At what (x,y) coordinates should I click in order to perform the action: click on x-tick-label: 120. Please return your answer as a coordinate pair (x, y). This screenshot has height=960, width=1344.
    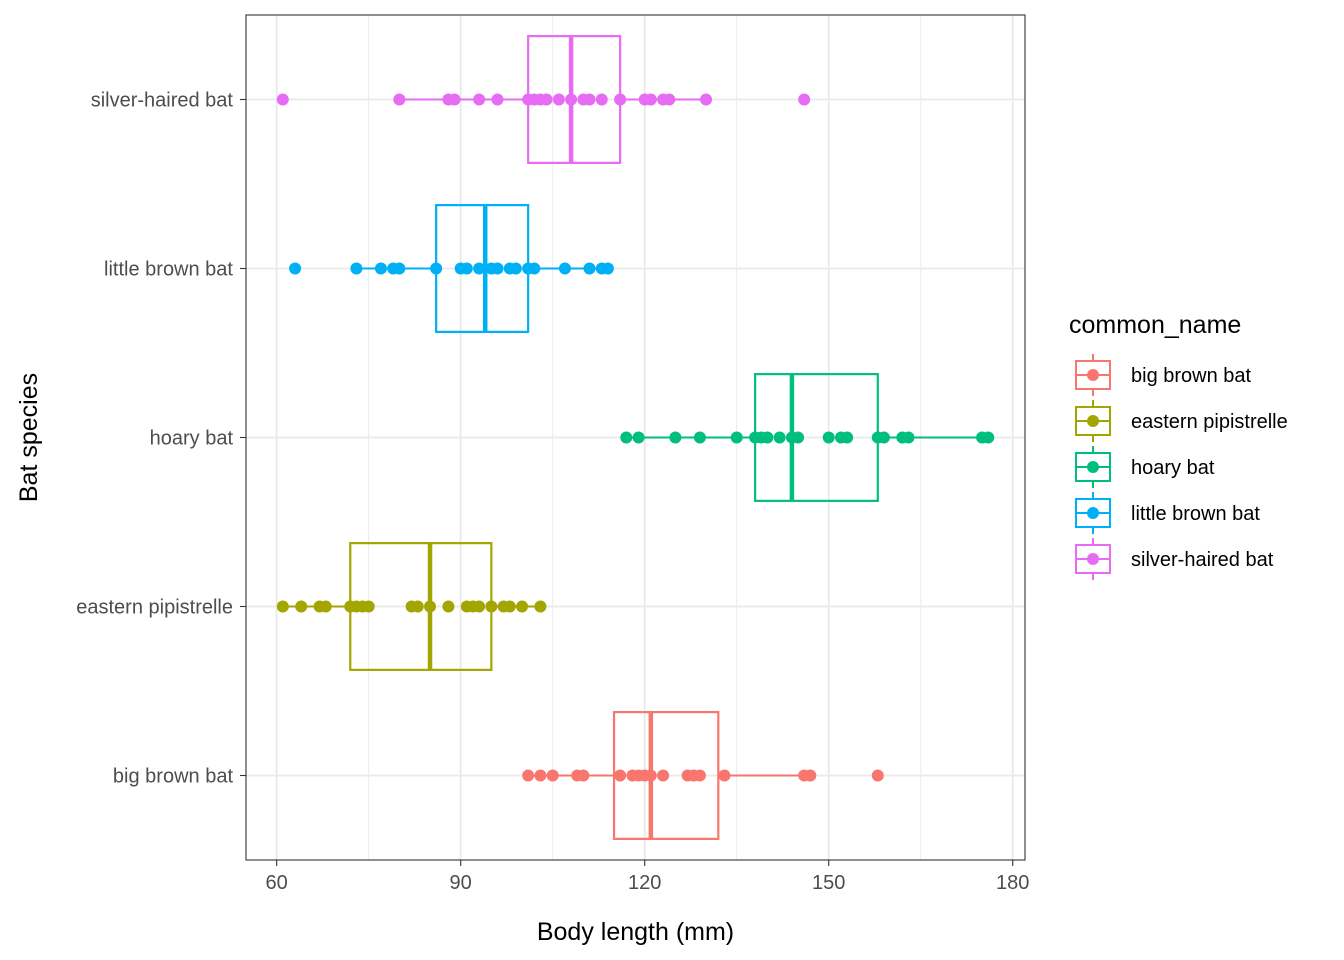
    Looking at the image, I should click on (644, 883).